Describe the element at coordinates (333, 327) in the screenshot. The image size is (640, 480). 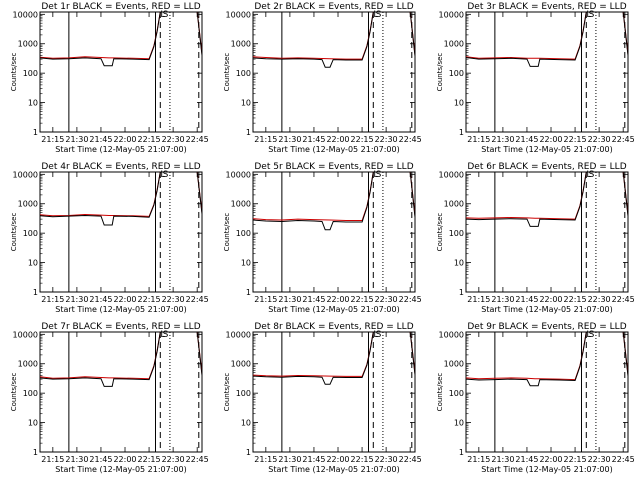
I see `chart-title: Det 8r BLACK = Events, RED = LLD` at that location.